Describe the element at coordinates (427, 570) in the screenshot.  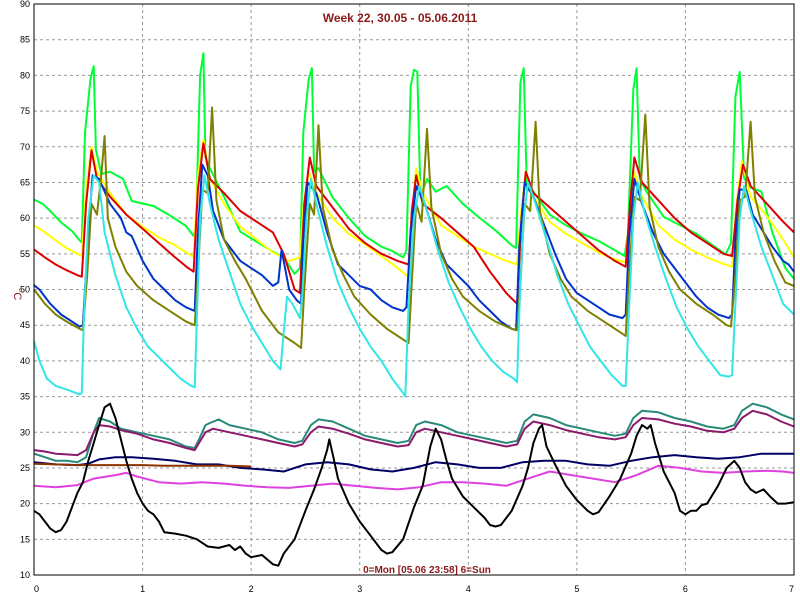
I see `day-legend-note: 0=Mon [05.06 23:58] 6=Sun` at that location.